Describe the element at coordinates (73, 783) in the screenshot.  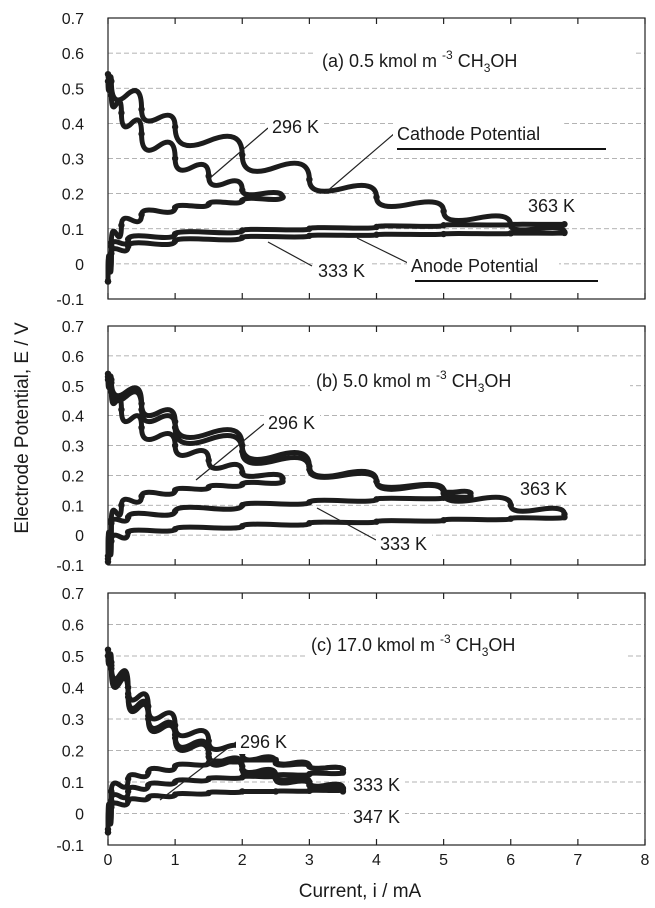
I see `y-tick-label: 0.1` at that location.